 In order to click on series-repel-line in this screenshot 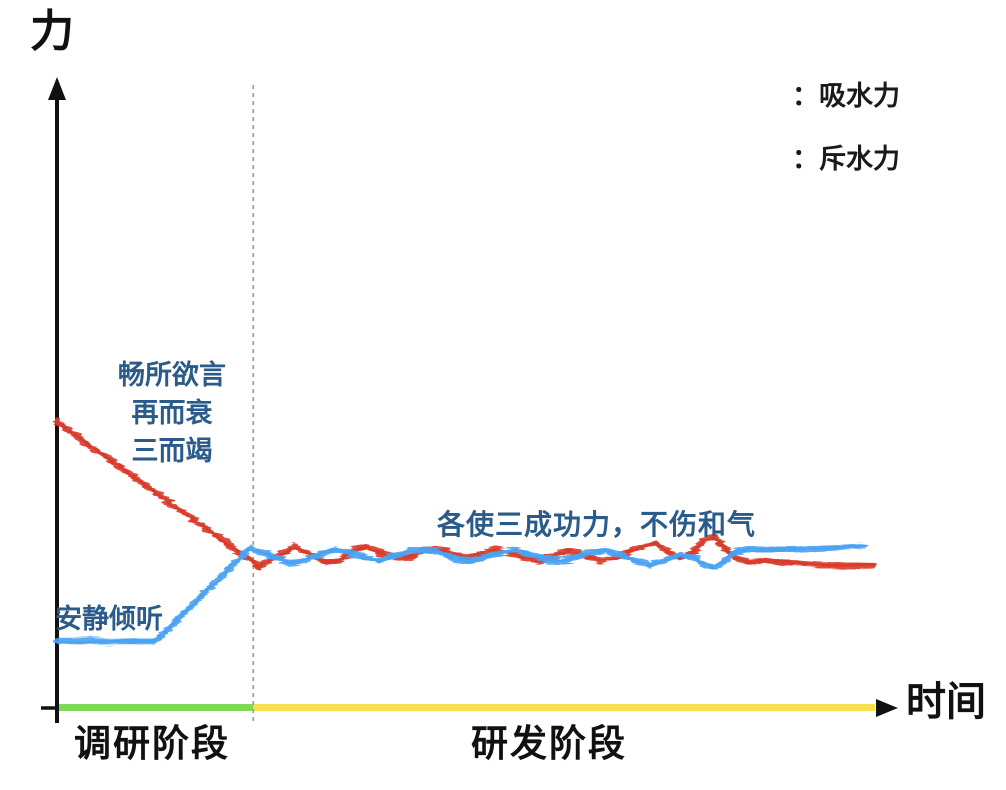, I will do `click(461, 594)`.